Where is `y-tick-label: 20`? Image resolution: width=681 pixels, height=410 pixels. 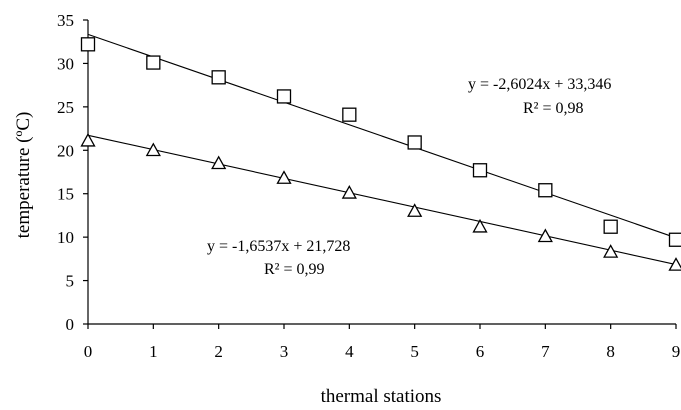
y-tick-label: 20 is located at coordinates (65, 150).